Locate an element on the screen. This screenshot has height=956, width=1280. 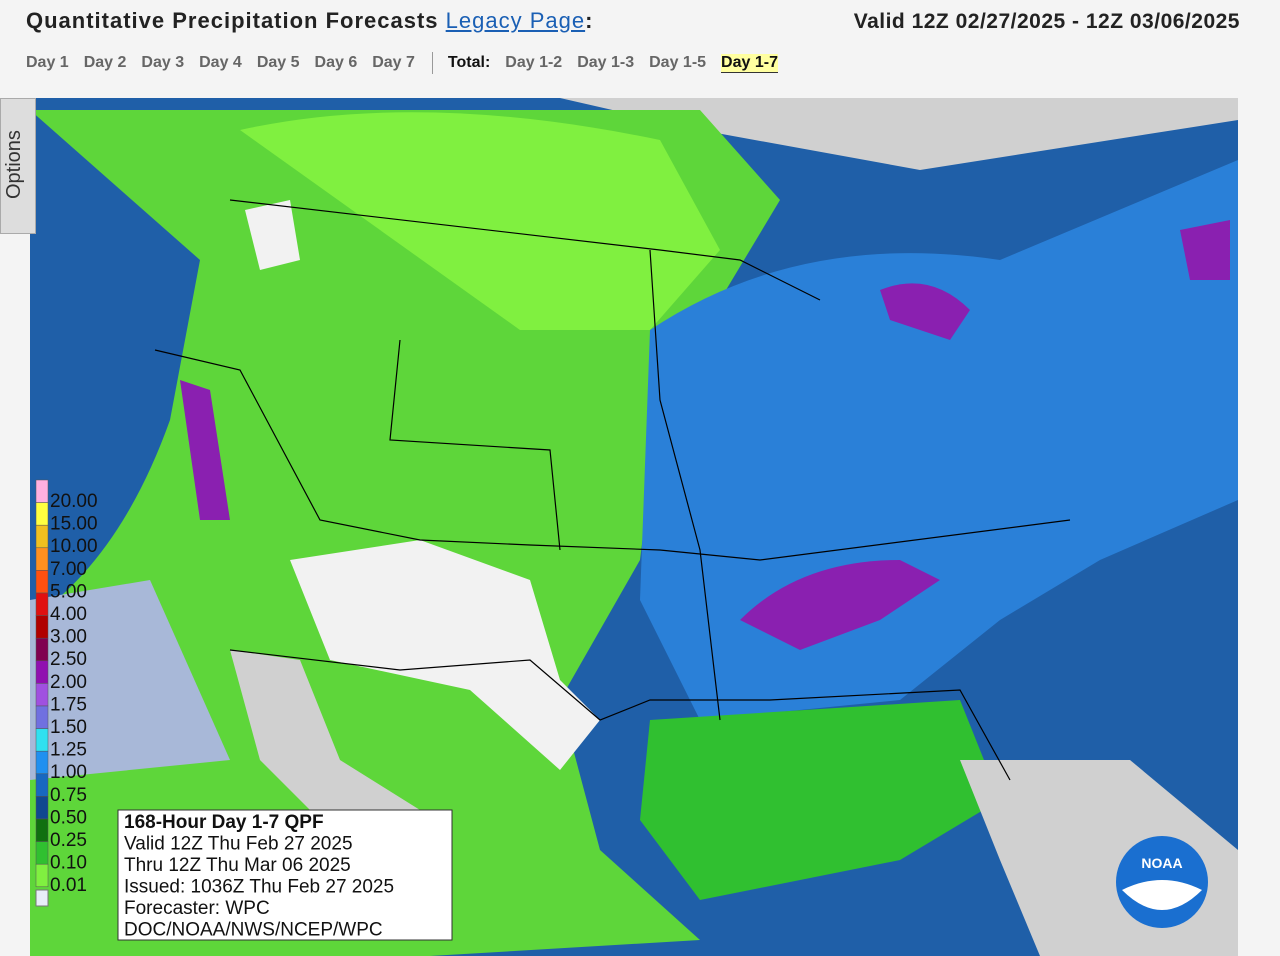
total-label: Total: is located at coordinates (469, 62).